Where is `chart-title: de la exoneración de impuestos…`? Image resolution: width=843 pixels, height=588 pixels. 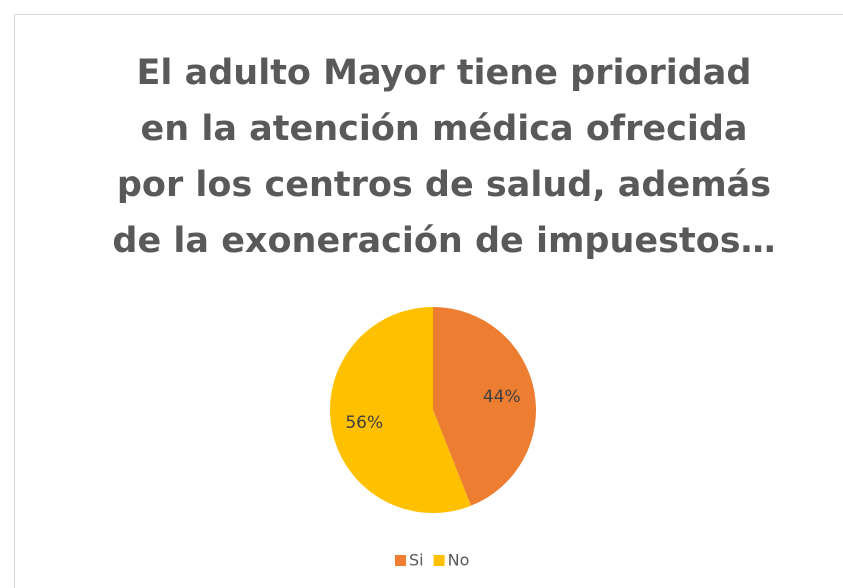
chart-title: de la exoneración de impuestos… is located at coordinates (443, 241).